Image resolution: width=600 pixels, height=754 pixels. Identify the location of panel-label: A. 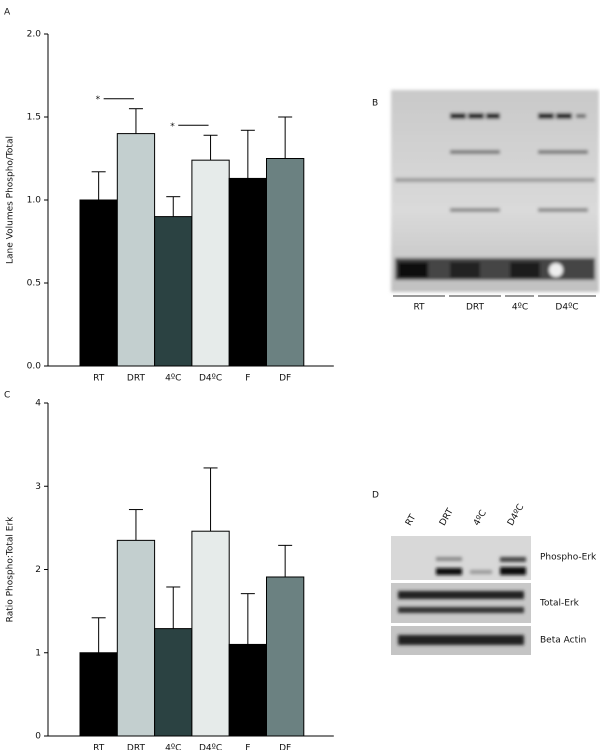
(7, 13).